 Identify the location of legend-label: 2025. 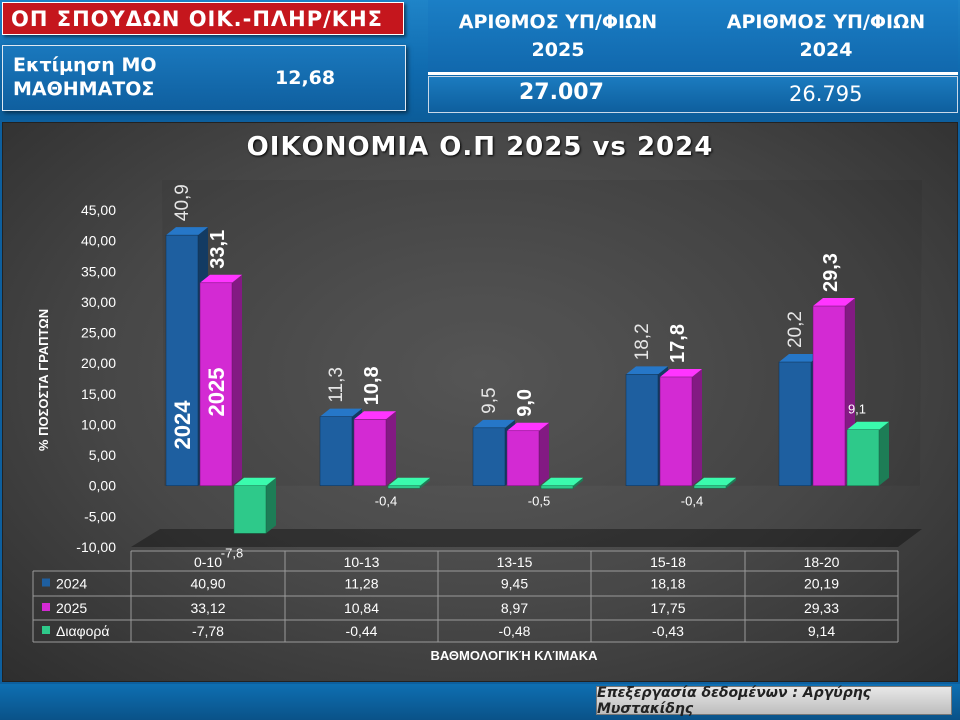
(71, 608).